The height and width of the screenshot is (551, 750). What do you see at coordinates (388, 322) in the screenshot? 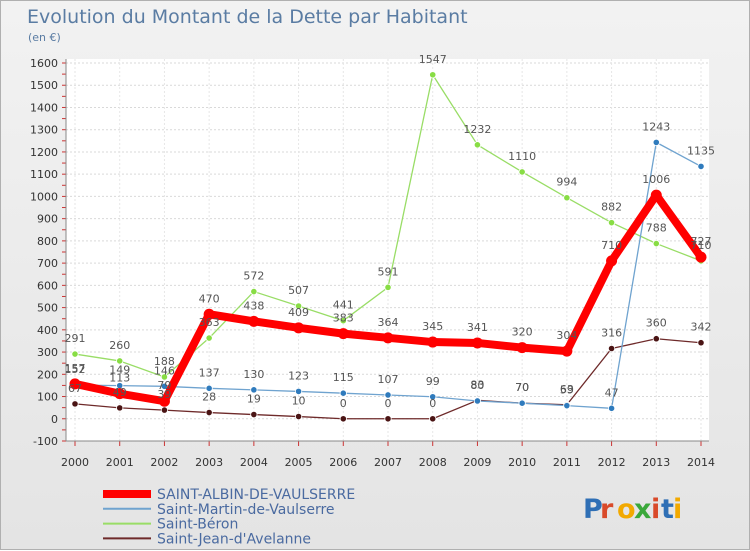
I see `data-label: 364` at bounding box center [388, 322].